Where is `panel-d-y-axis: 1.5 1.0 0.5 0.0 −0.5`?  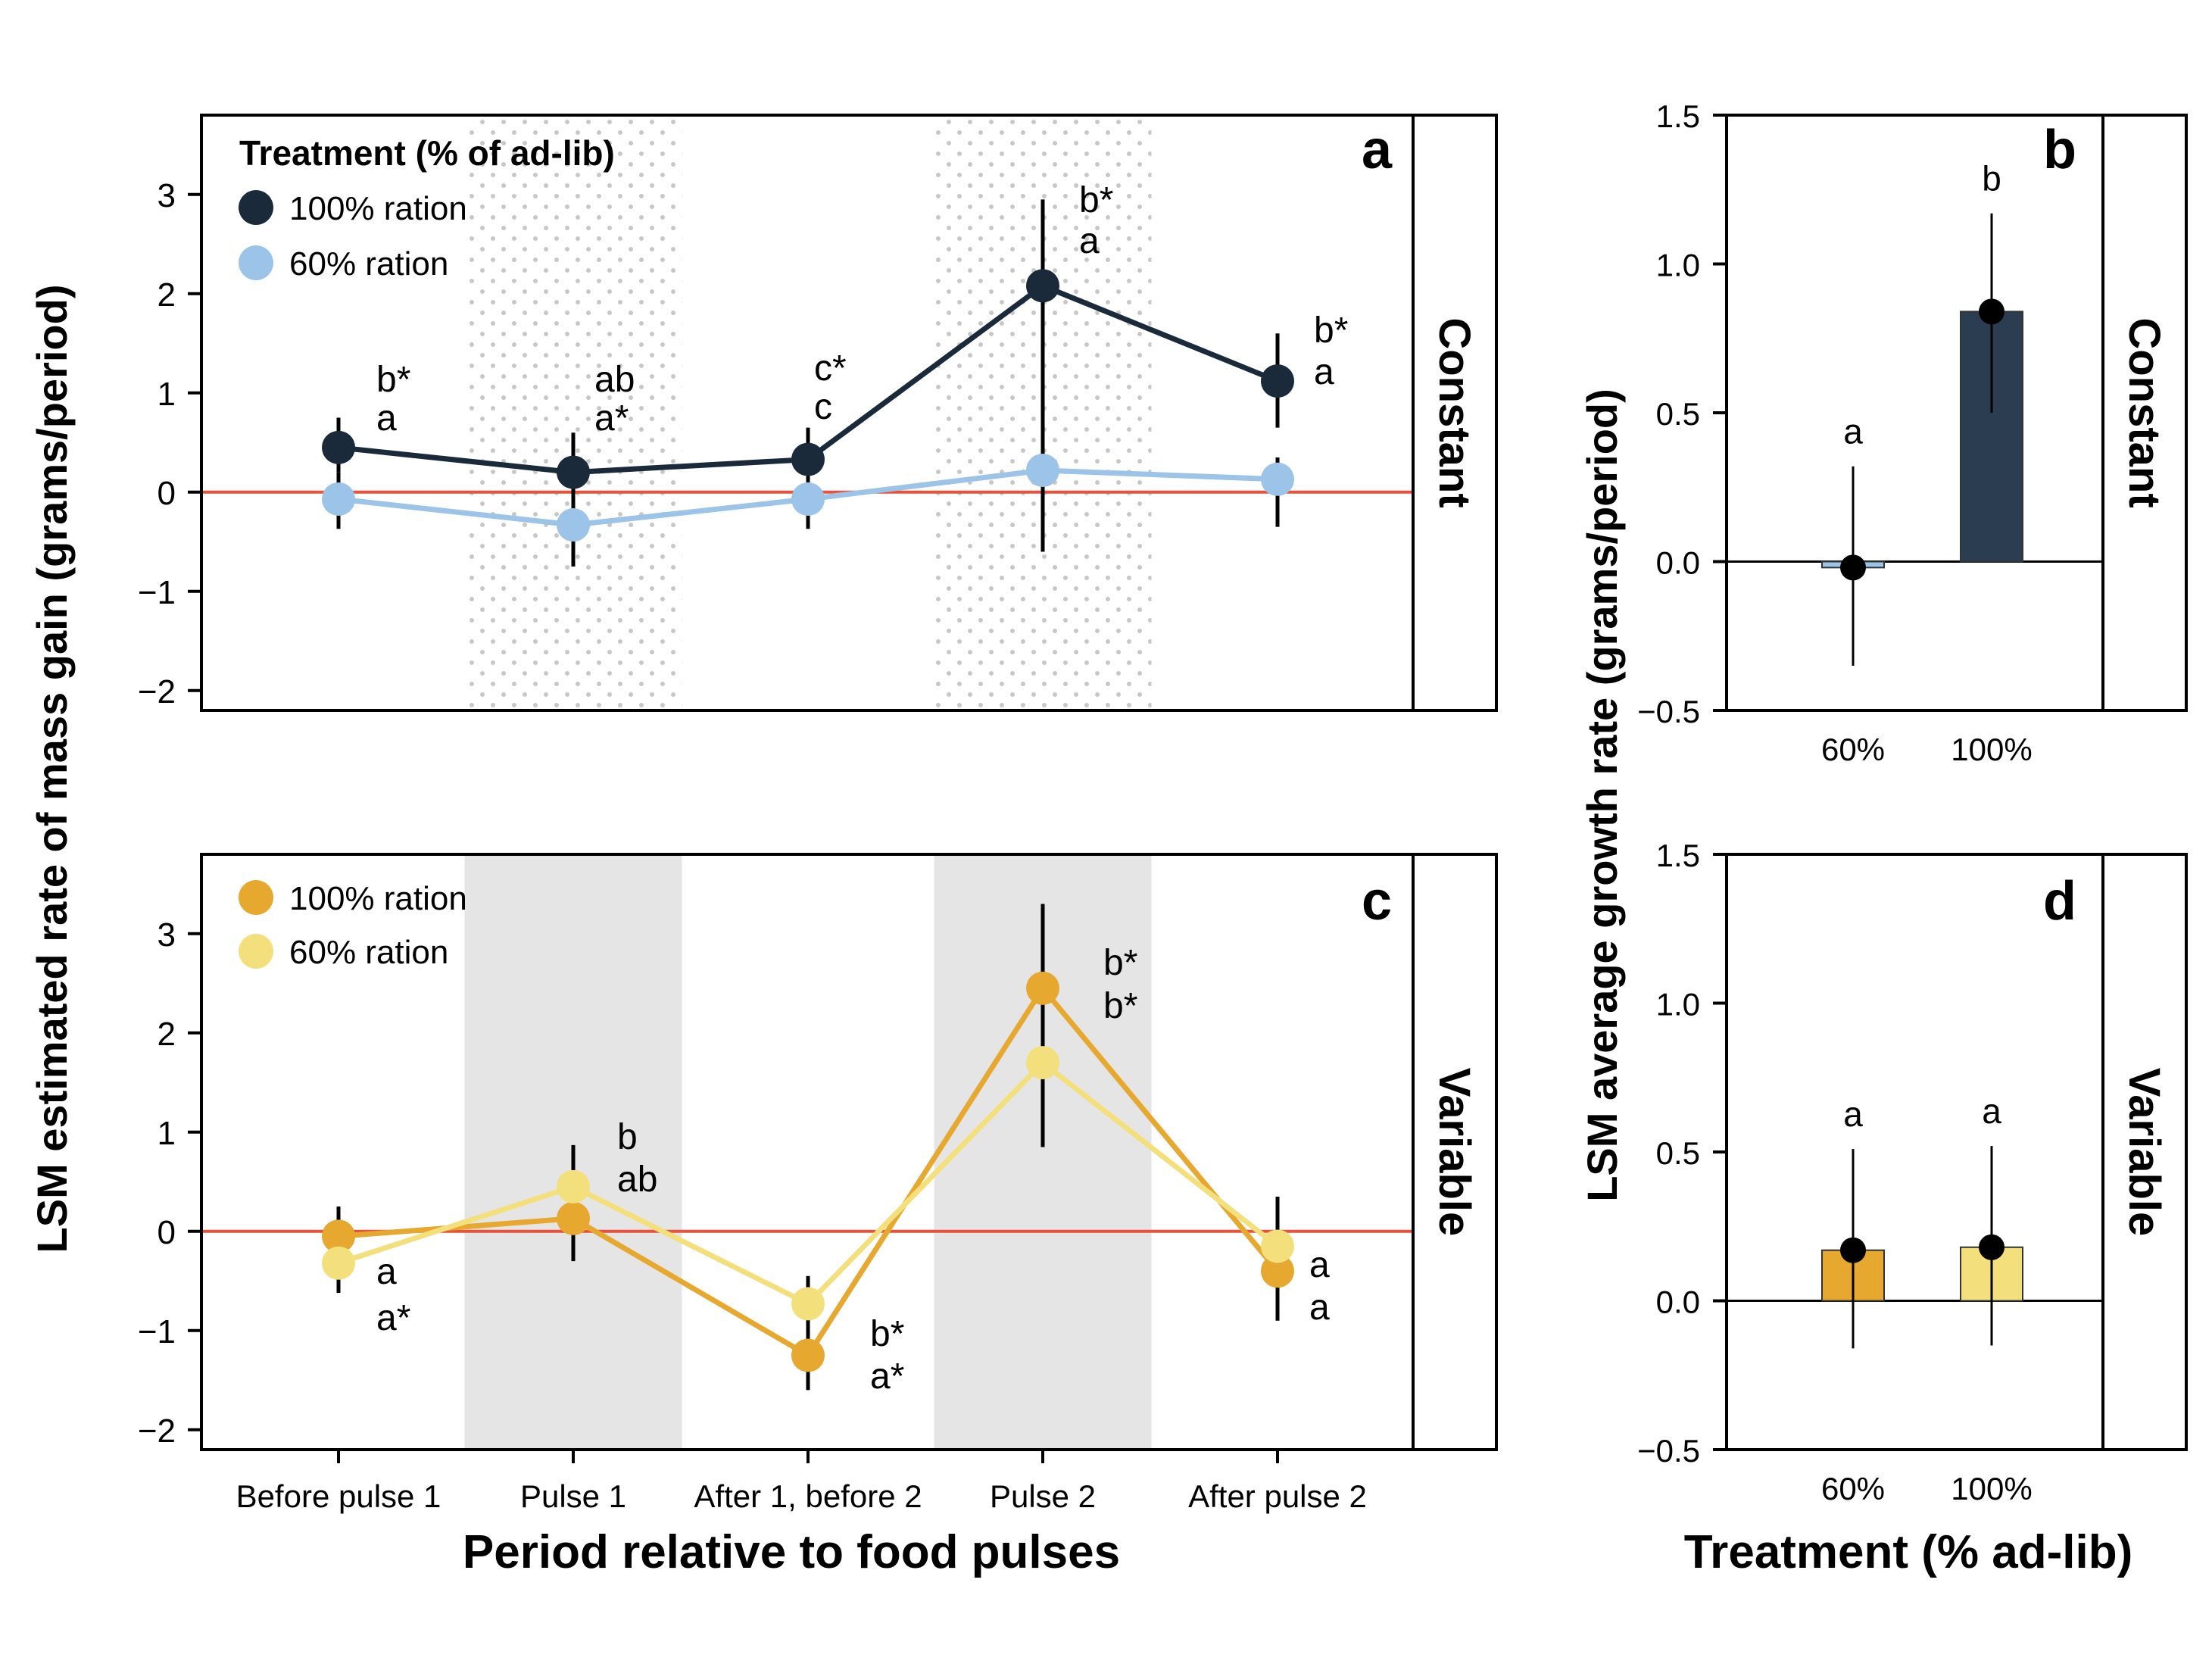
panel-d-y-axis: 1.5 1.0 0.5 0.0 −0.5 is located at coordinates (1682, 1153).